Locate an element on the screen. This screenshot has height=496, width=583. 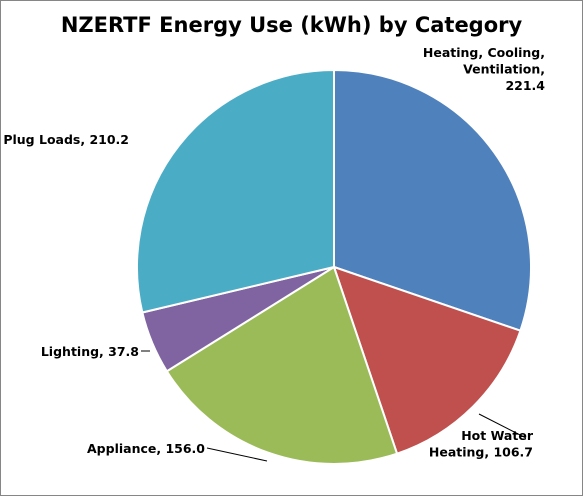
data-label: Heating, Cooling, Ventilation, 221.4 is located at coordinates (484, 69).